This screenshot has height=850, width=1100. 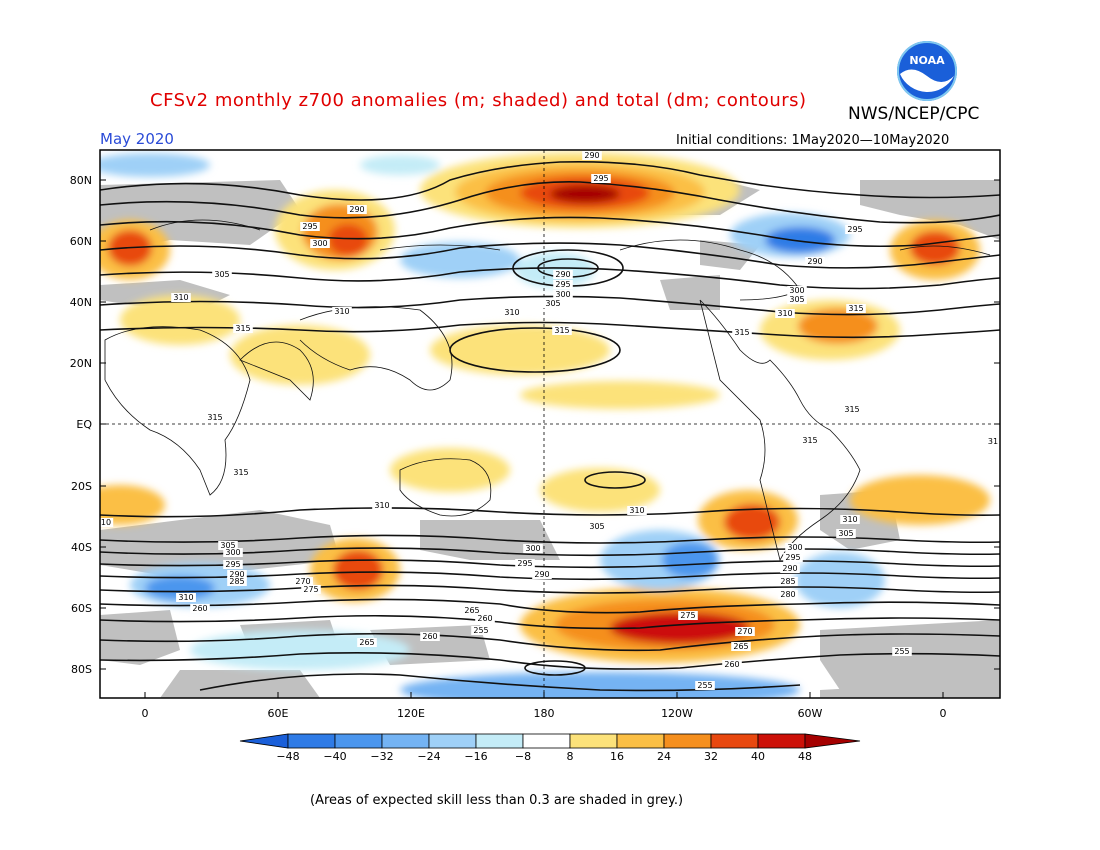 What do you see at coordinates (927, 60) in the screenshot?
I see `logo-text: NOAA` at bounding box center [927, 60].